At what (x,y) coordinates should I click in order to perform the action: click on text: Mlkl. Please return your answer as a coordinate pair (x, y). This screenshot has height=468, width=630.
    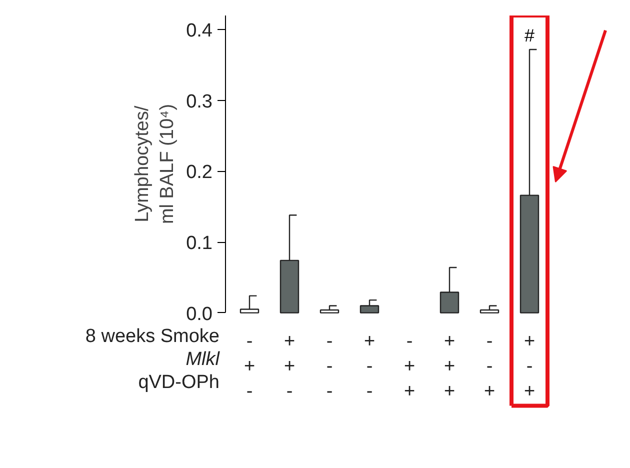
    Looking at the image, I should click on (203, 359).